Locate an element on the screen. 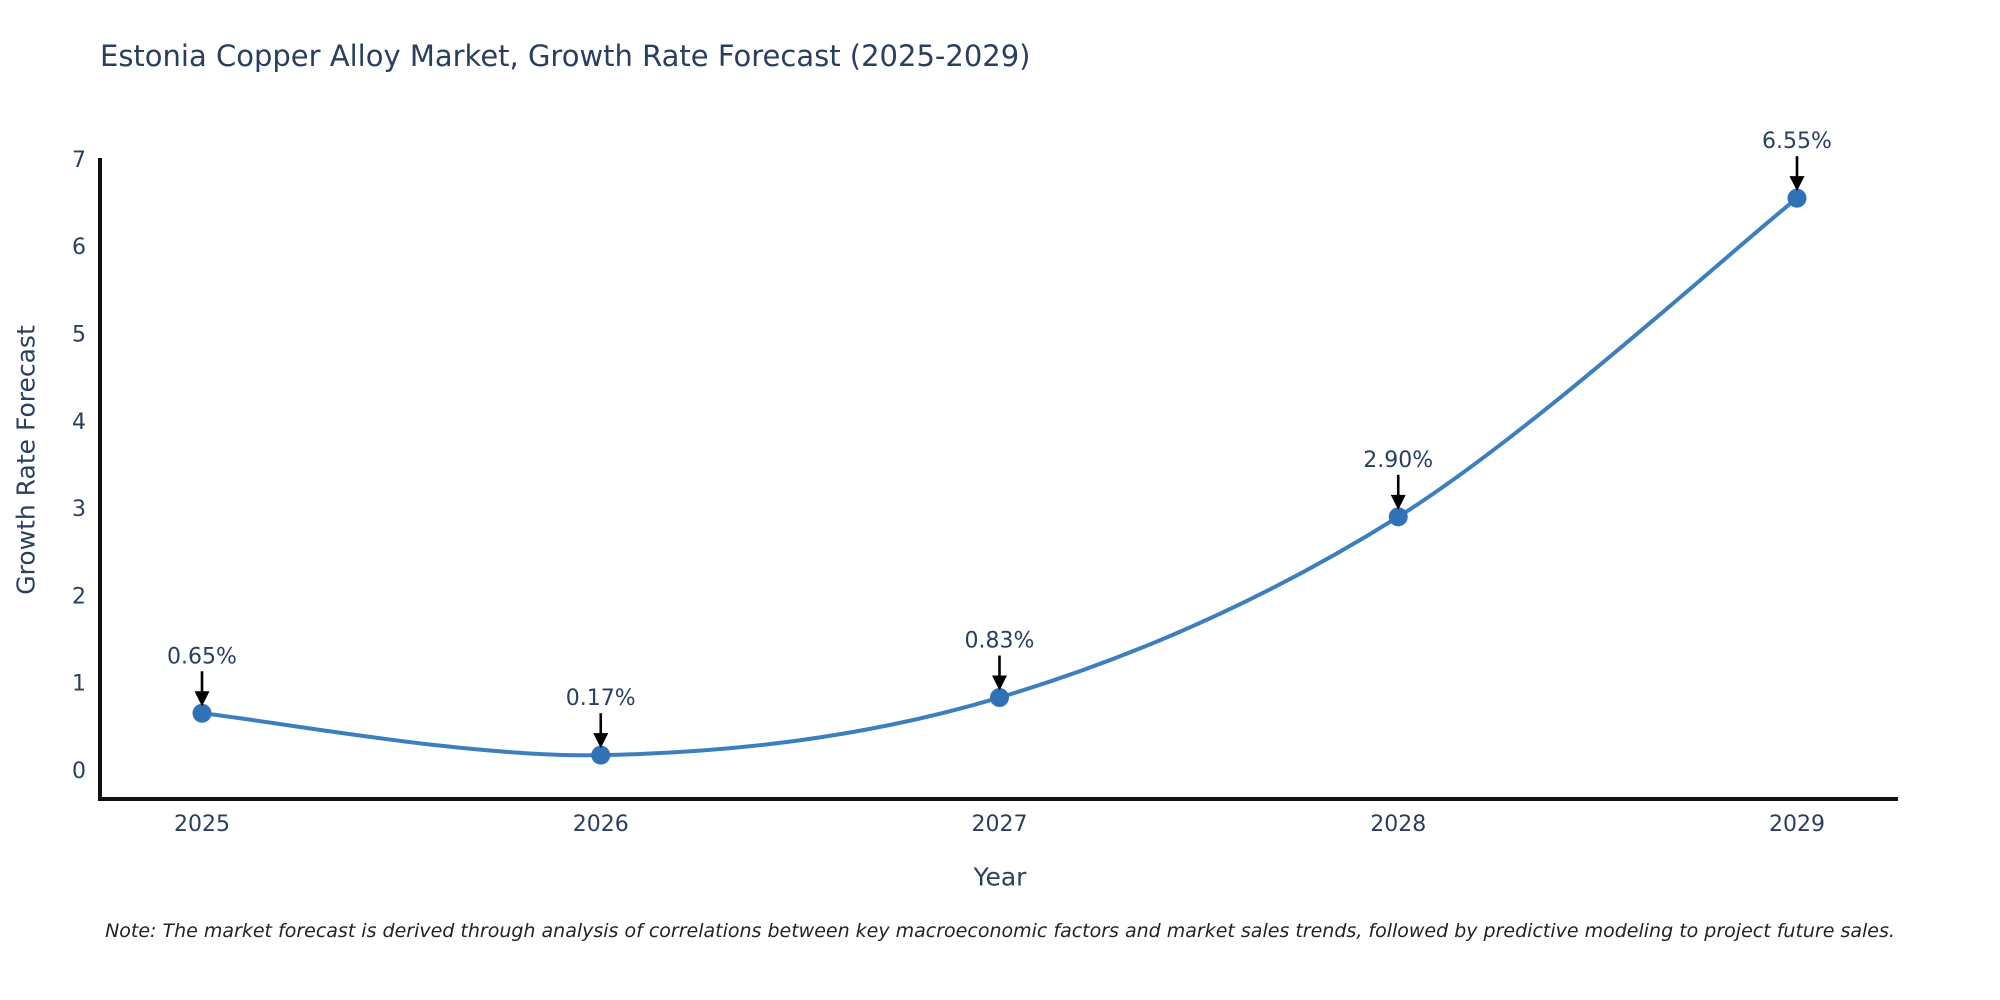 The width and height of the screenshot is (2000, 1000). data-point-label: 0.83% is located at coordinates (1000, 641).